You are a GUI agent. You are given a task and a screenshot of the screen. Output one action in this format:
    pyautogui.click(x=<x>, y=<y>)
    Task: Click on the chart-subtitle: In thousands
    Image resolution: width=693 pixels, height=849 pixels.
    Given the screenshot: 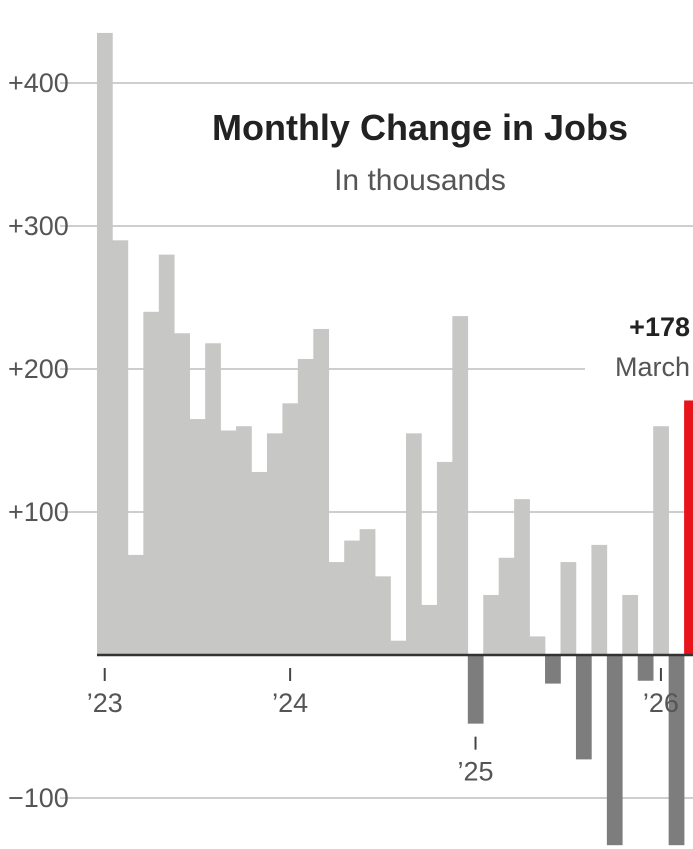 What is the action you would take?
    pyautogui.click(x=420, y=180)
    